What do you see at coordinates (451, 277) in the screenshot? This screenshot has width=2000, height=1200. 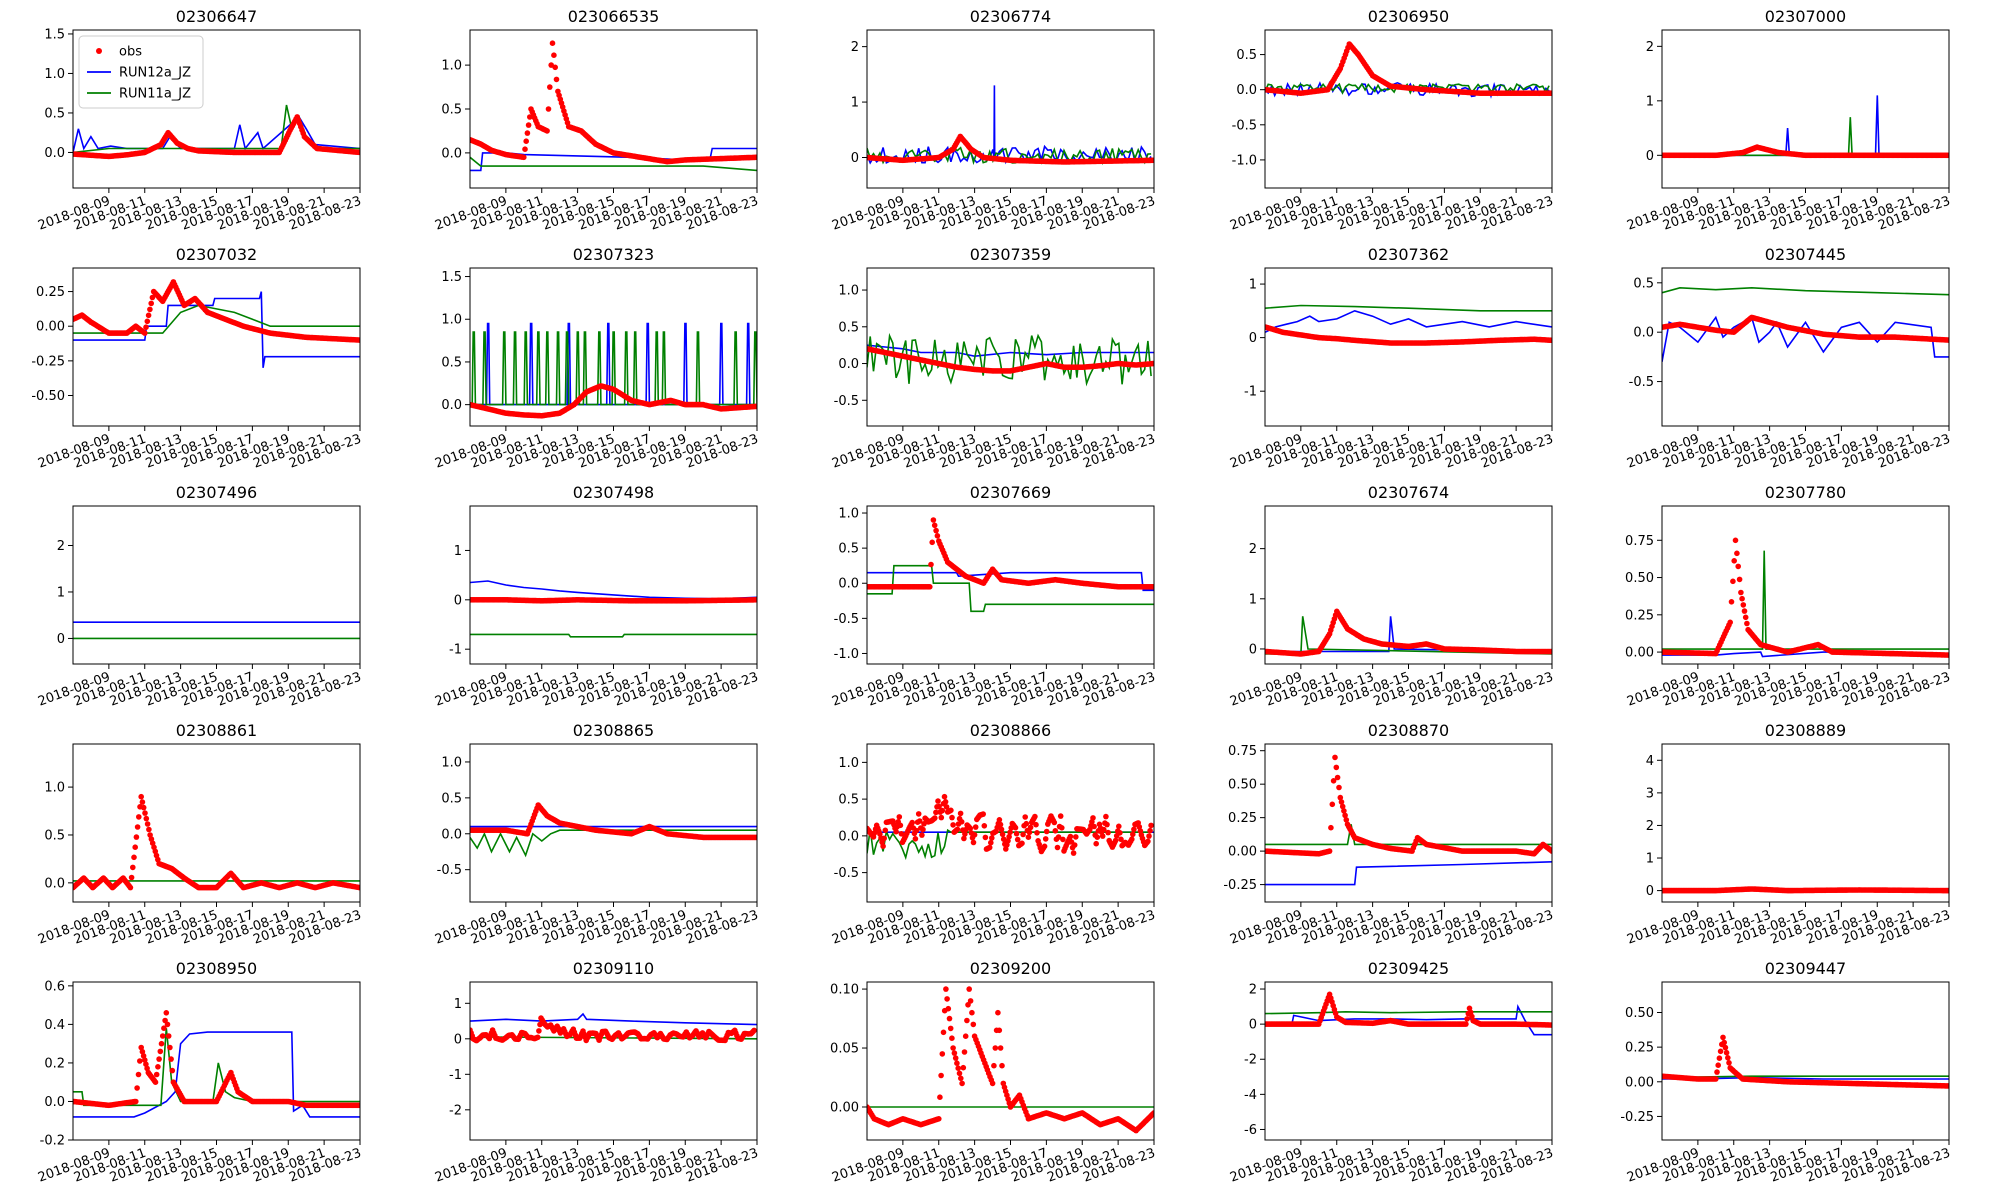 I see `y-tick-label: 1.5` at bounding box center [451, 277].